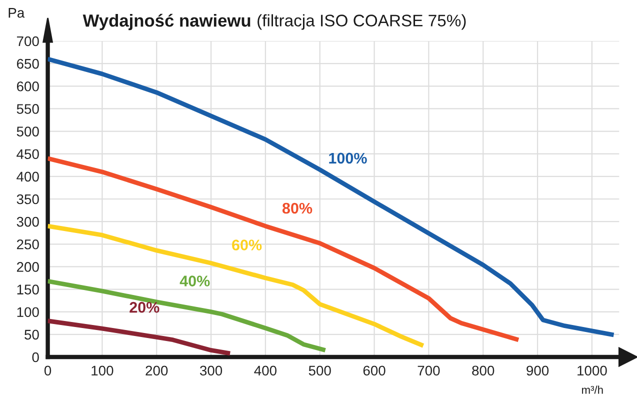 This screenshot has height=400, width=637. What do you see at coordinates (157, 371) in the screenshot?
I see `x-tick-label: 200` at bounding box center [157, 371].